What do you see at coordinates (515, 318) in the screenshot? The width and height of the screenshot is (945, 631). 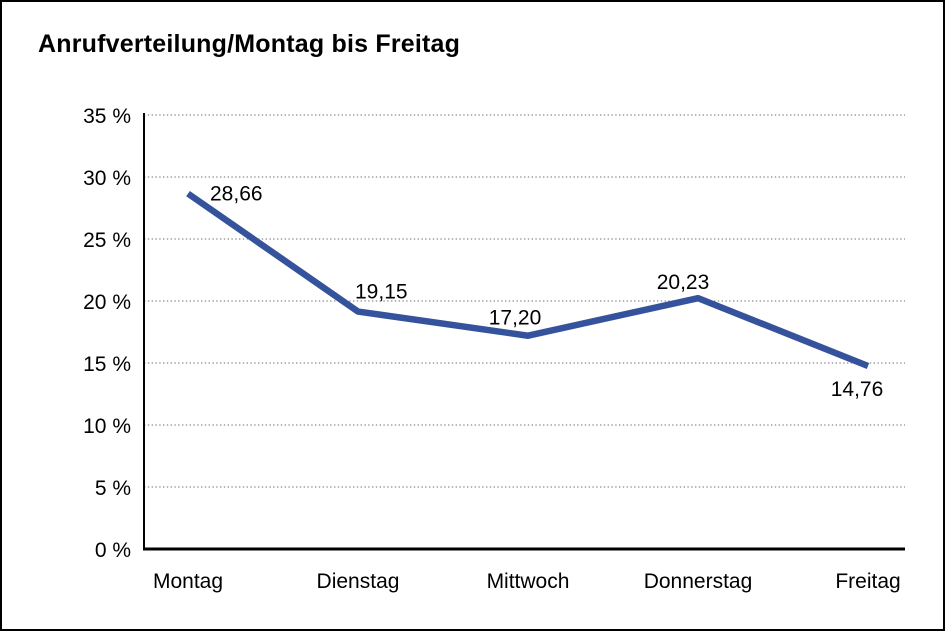 I see `data-label: 17,20` at bounding box center [515, 318].